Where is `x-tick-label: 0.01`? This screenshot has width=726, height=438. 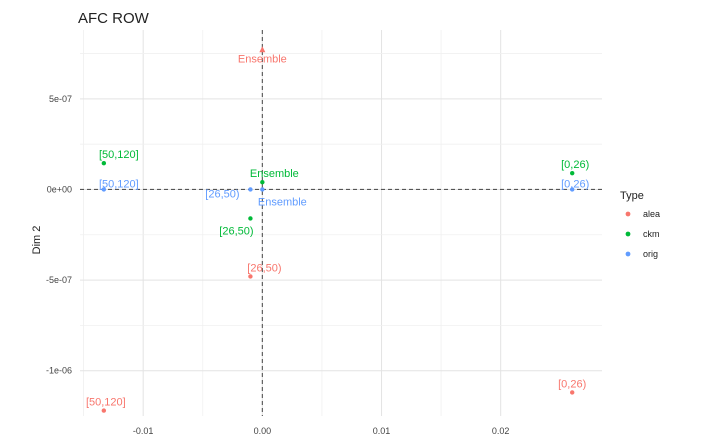
x-tick-label: 0.01 is located at coordinates (382, 431).